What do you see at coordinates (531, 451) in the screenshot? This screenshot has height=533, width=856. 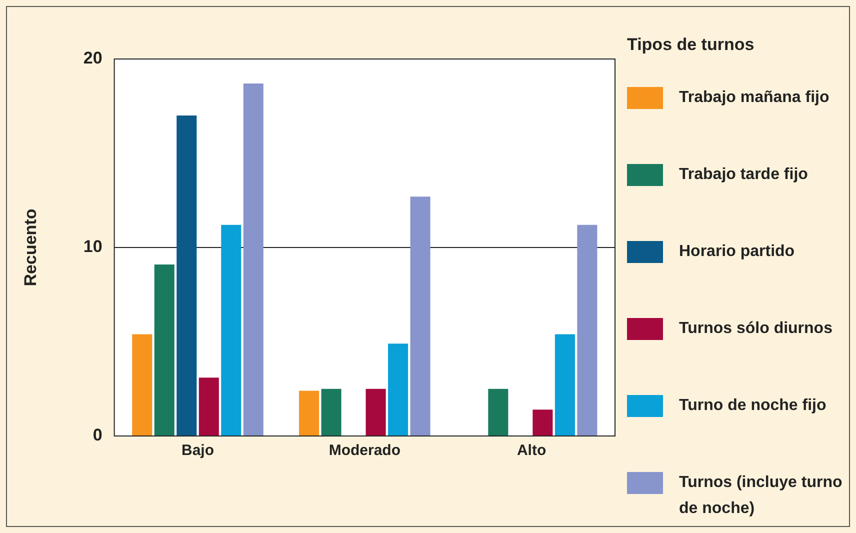 I see `x-tick-label: Alto` at bounding box center [531, 451].